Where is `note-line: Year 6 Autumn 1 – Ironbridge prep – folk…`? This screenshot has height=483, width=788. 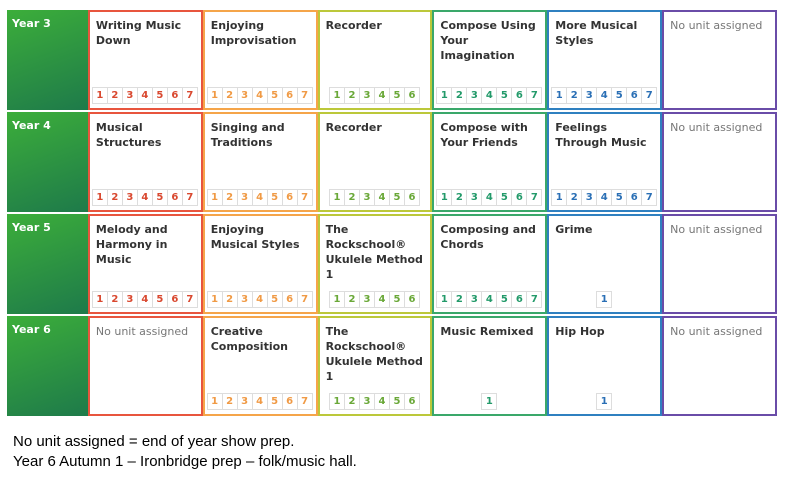 note-line: Year 6 Autumn 1 – Ironbridge prep – folk… is located at coordinates (185, 461).